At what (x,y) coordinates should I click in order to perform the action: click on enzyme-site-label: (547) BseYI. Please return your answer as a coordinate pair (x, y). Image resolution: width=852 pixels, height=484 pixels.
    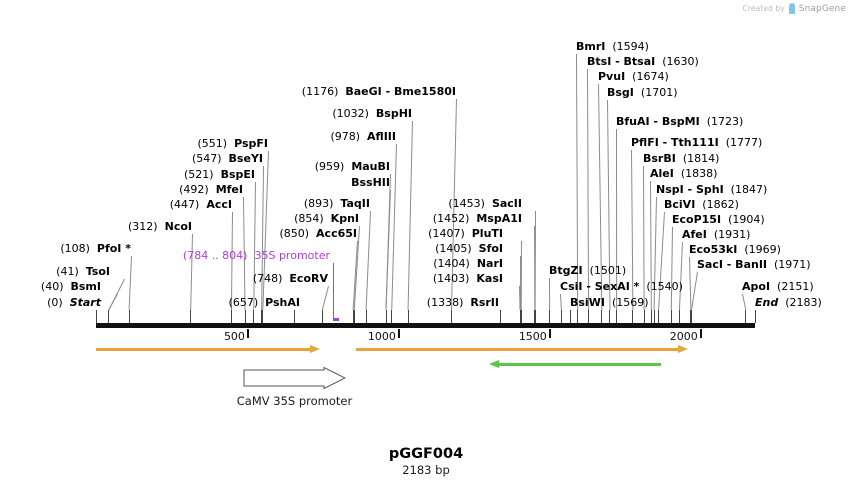
    Looking at the image, I should click on (227, 158).